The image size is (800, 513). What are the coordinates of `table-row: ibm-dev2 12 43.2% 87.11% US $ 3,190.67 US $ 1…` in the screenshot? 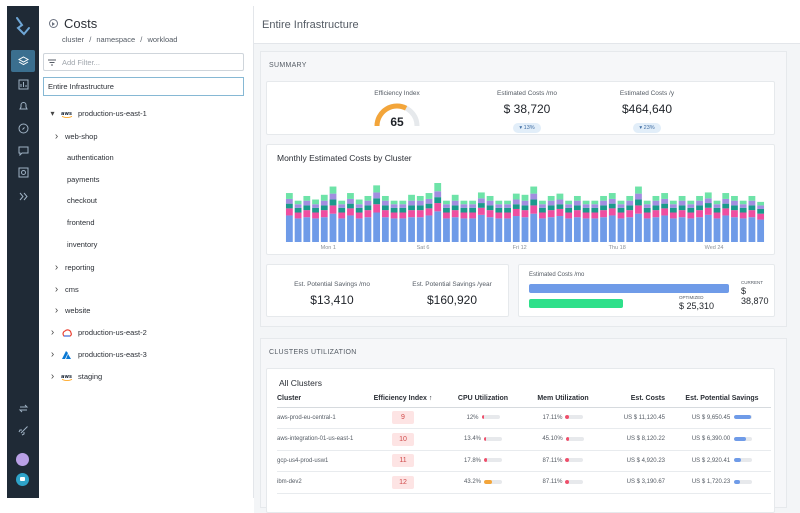 It's located at (524, 482).